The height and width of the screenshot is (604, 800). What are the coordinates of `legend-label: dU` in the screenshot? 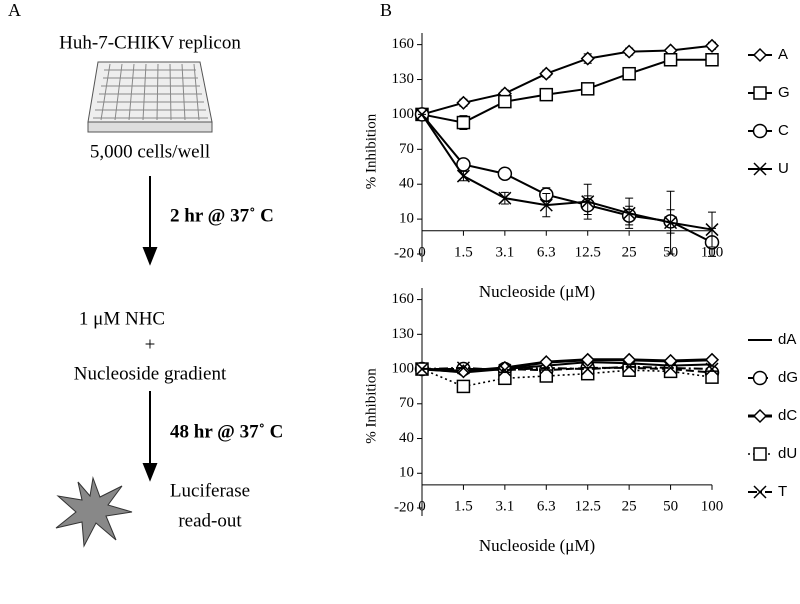 It's located at (787, 453).